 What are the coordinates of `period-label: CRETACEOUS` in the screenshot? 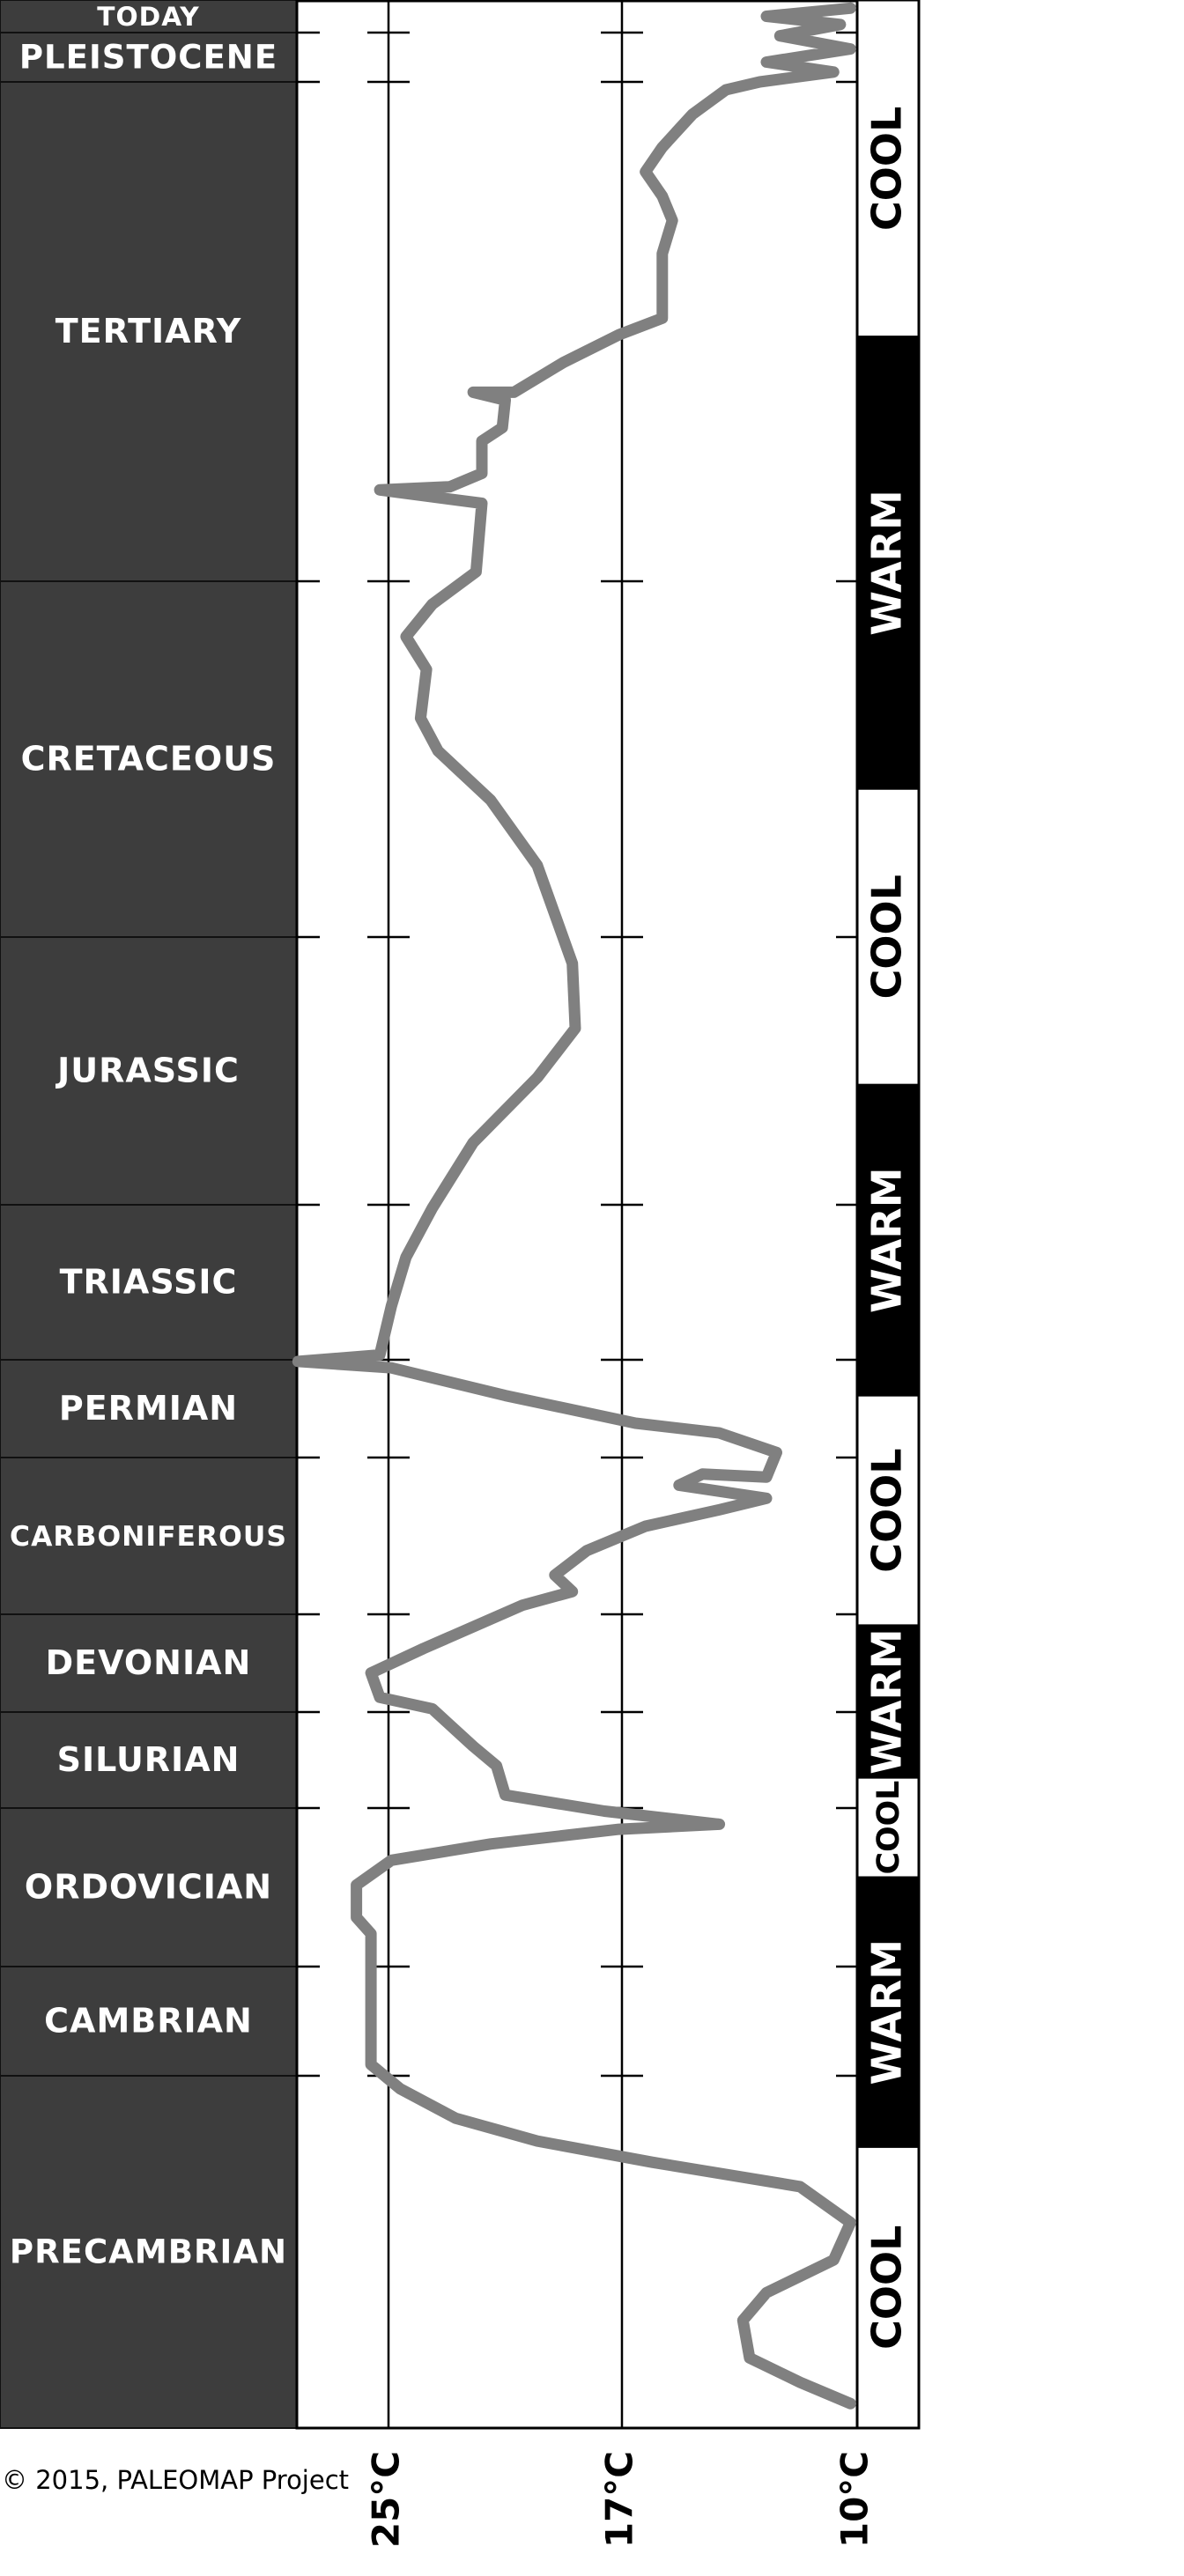 It's located at (149, 759).